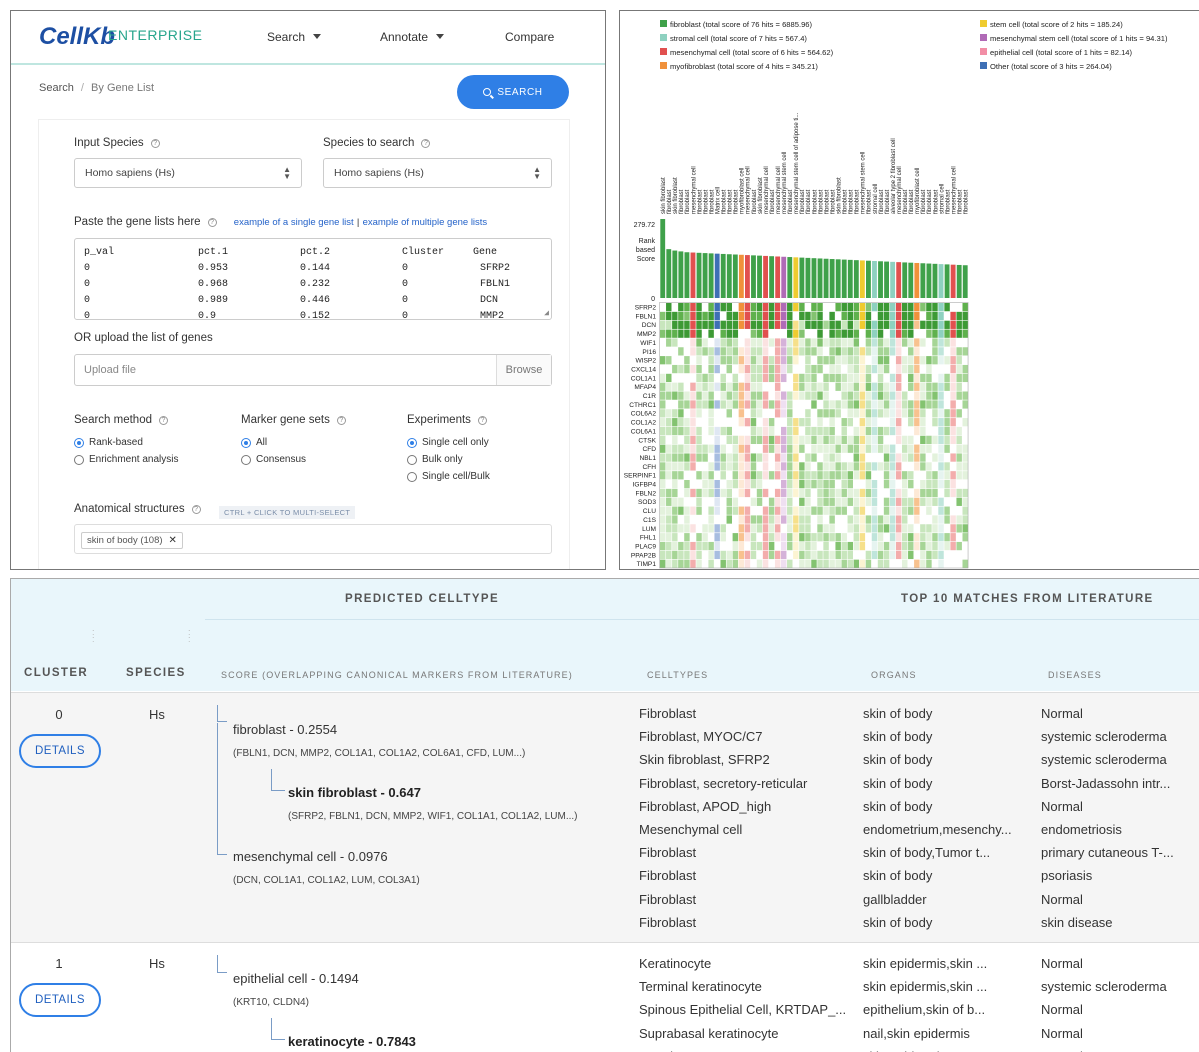 The height and width of the screenshot is (1052, 1199). I want to click on nav-compare-link: Compare, so click(530, 37).